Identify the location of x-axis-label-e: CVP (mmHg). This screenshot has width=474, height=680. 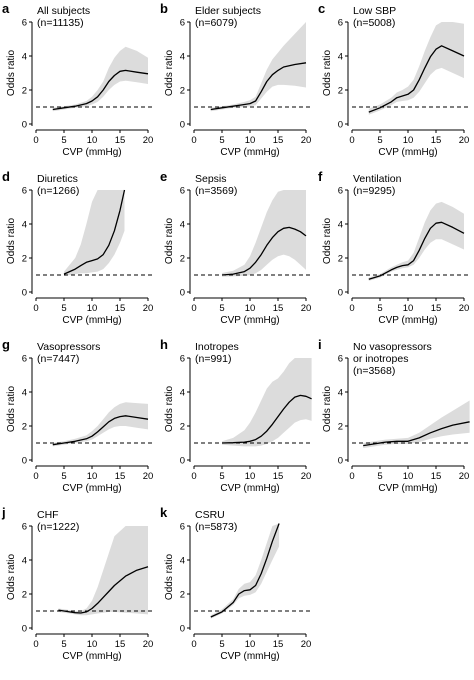
(249, 320).